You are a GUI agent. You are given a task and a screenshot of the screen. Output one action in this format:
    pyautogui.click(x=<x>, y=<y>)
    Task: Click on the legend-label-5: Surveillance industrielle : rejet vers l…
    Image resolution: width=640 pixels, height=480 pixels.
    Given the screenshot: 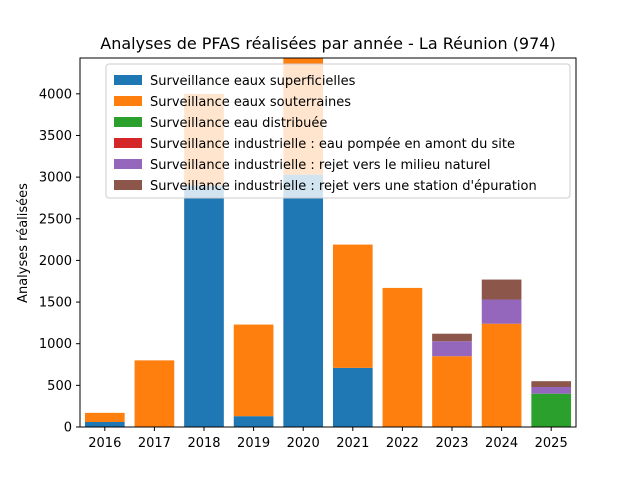 What is the action you would take?
    pyautogui.click(x=320, y=165)
    